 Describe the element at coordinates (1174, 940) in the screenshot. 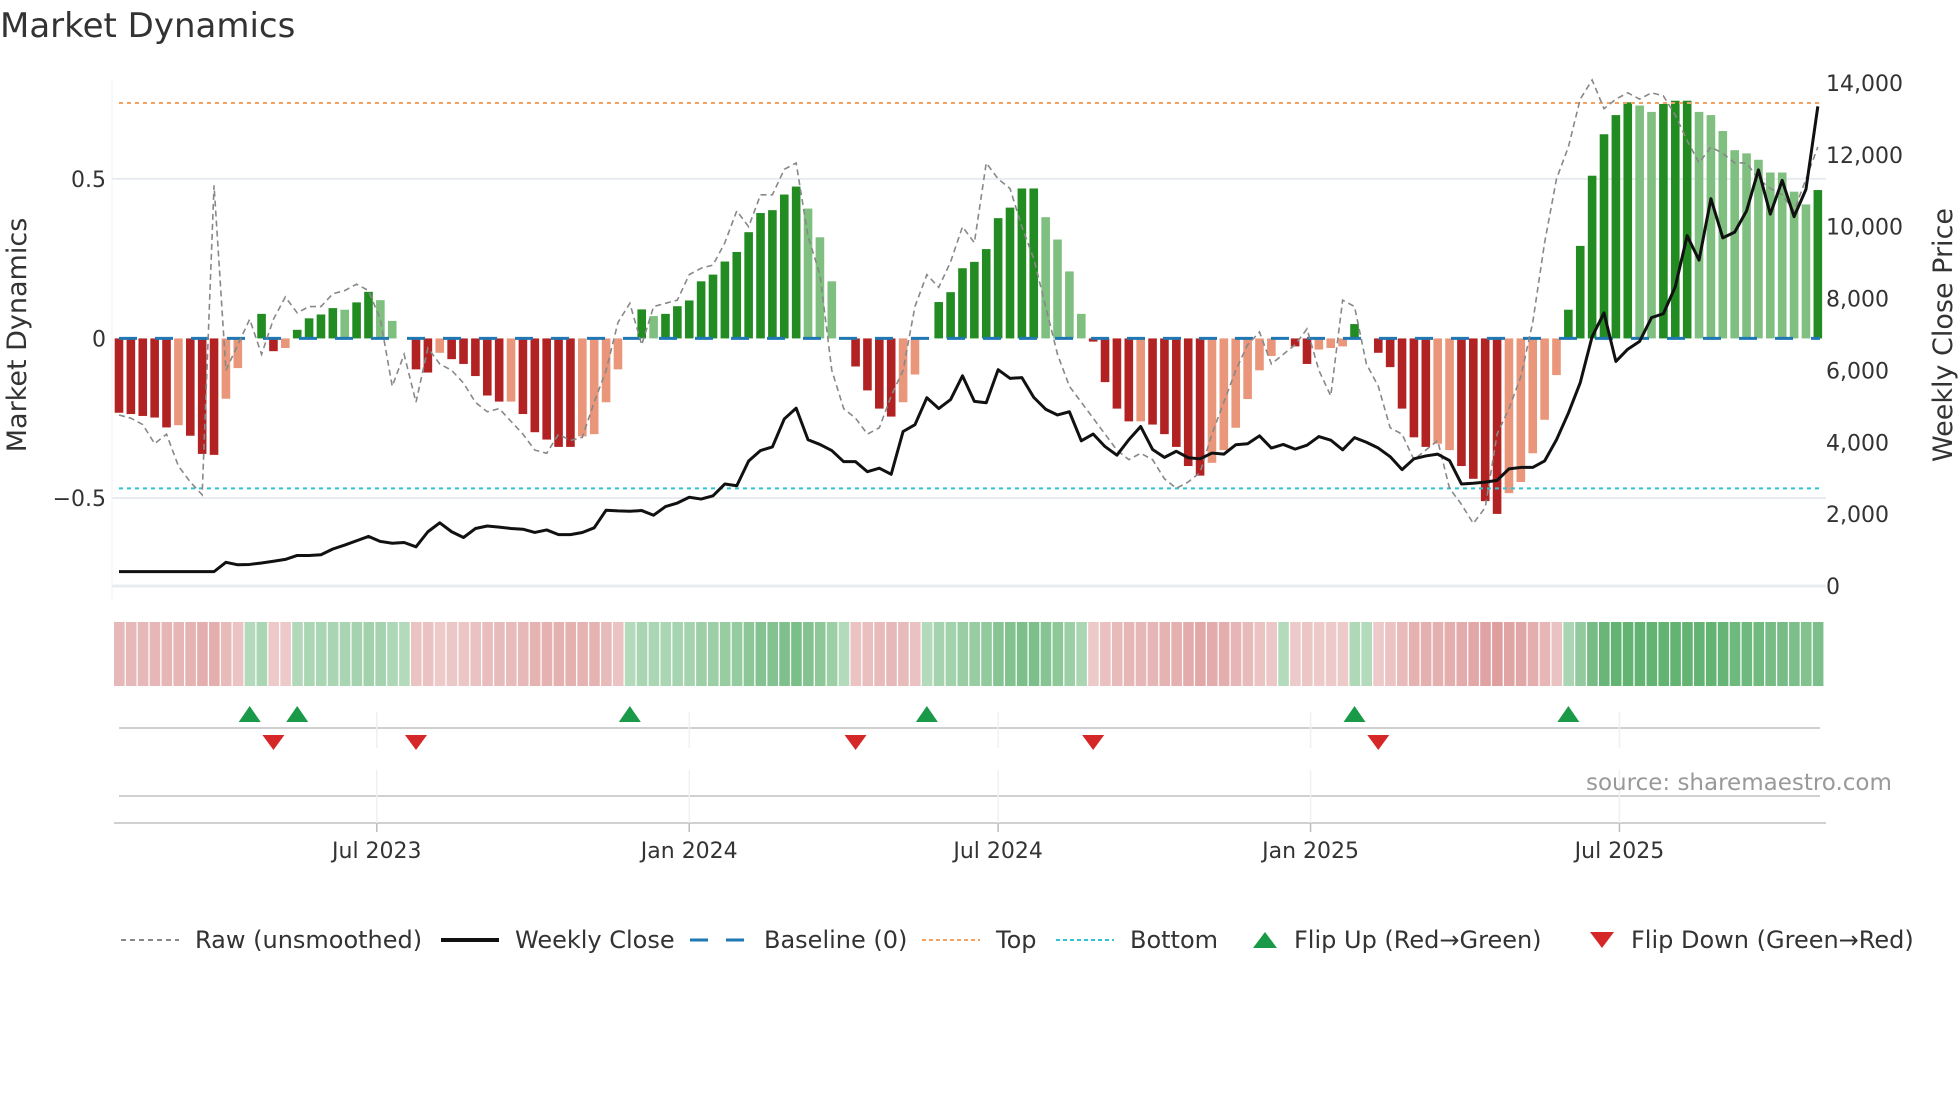

I see `legend-label: Bottom` at that location.